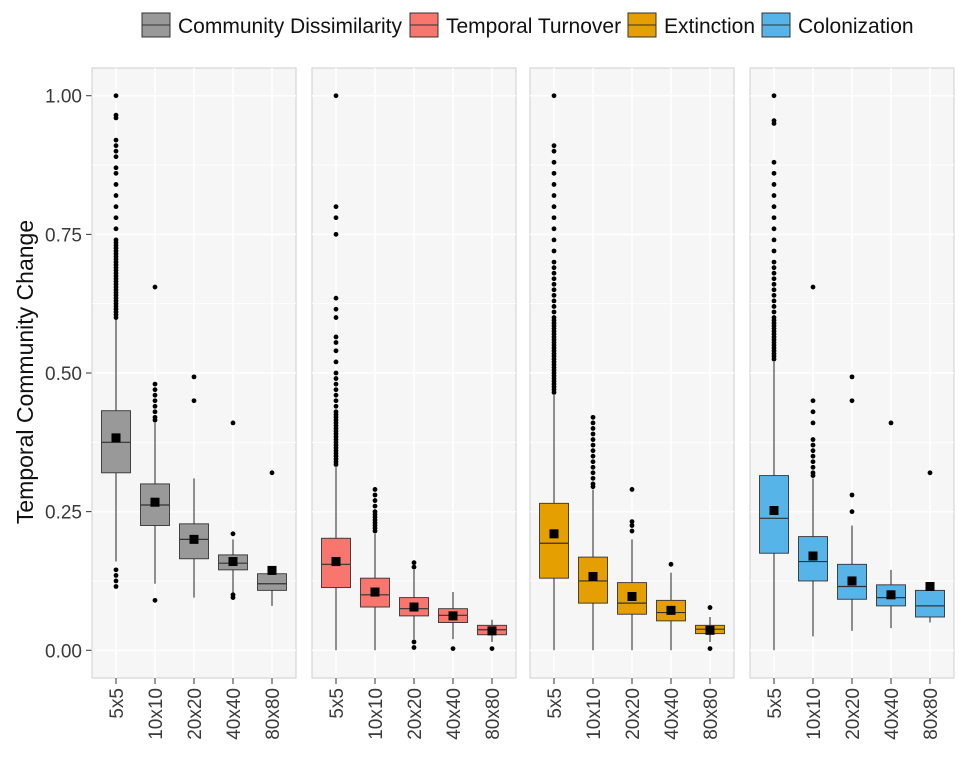 The height and width of the screenshot is (758, 967). Describe the element at coordinates (25, 372) in the screenshot. I see `y-axis-title: Temporal Community Change` at that location.